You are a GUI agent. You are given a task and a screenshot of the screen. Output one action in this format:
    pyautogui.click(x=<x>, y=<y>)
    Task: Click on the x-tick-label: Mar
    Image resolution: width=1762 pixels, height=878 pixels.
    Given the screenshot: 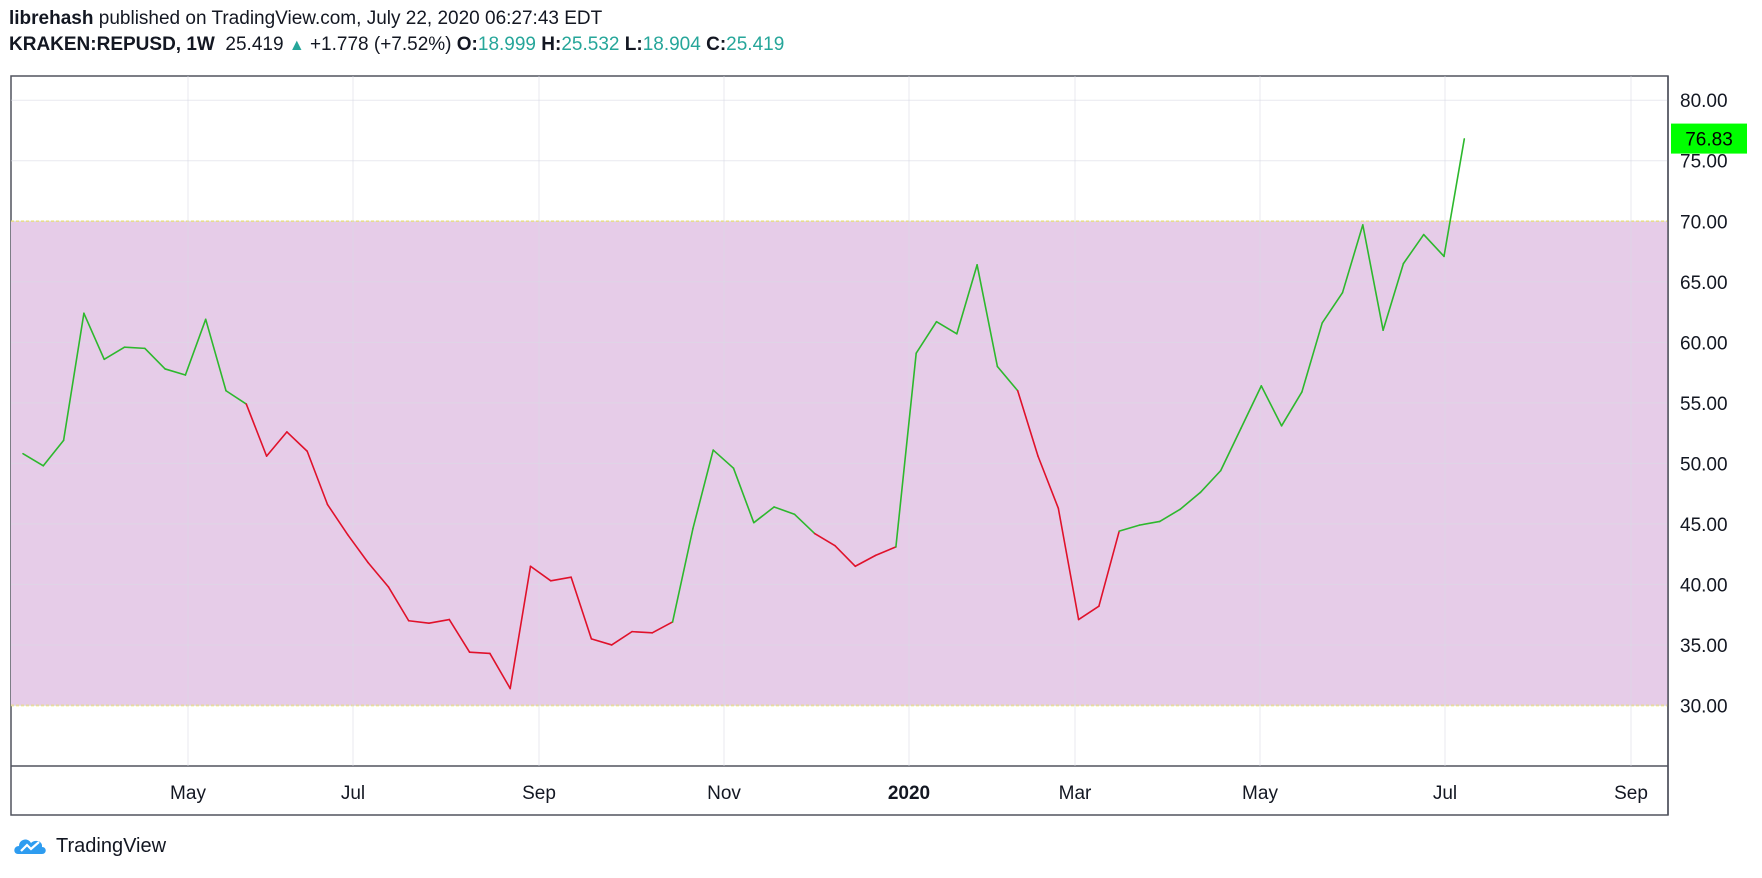 What is the action you would take?
    pyautogui.click(x=1075, y=793)
    